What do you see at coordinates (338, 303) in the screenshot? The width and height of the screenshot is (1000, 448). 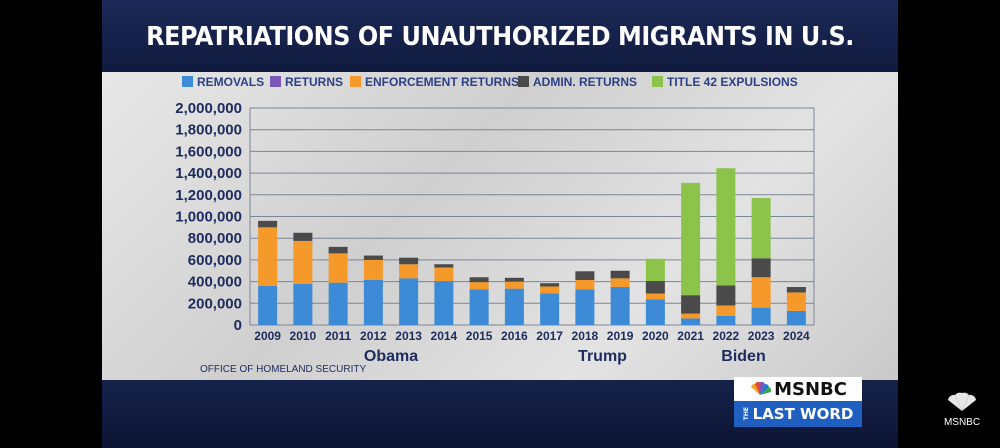 I see `bar-removals-2011` at bounding box center [338, 303].